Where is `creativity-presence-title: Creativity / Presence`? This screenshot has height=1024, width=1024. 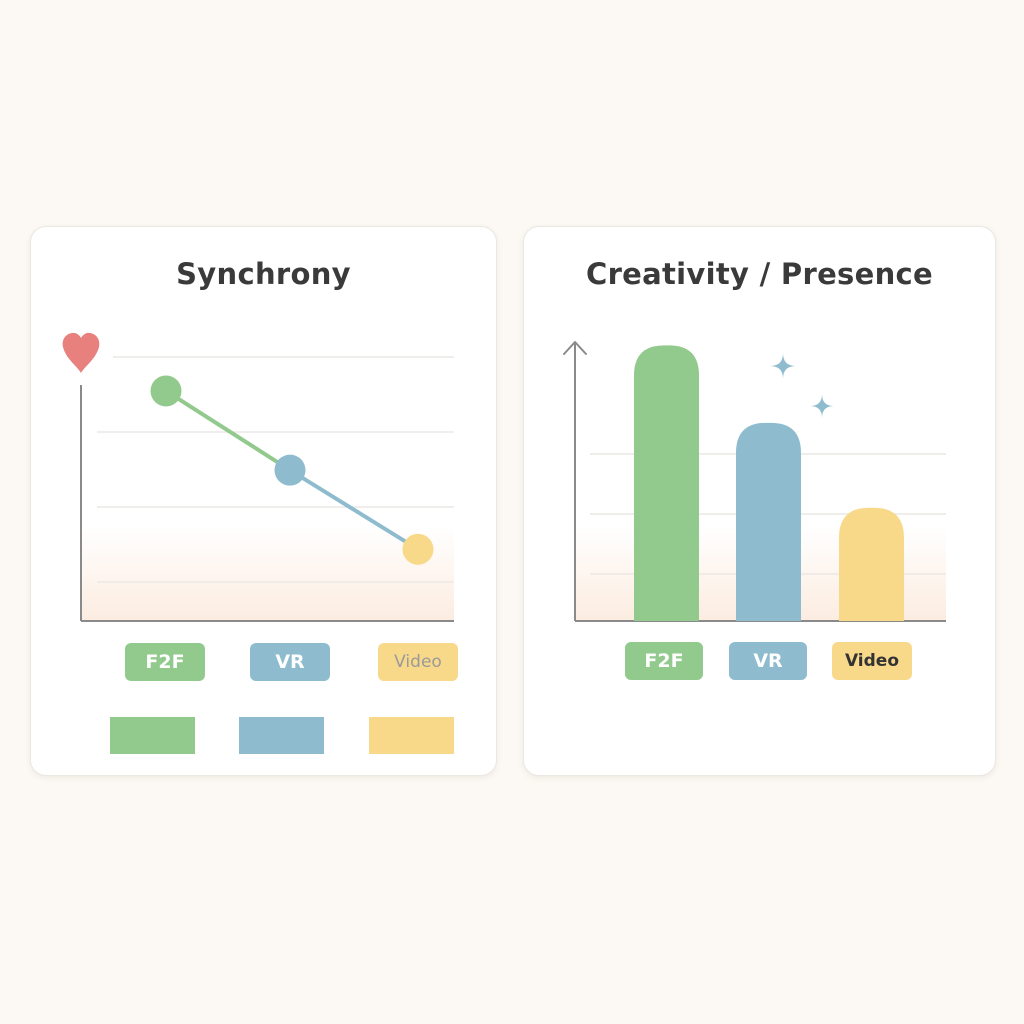
creativity-presence-title: Creativity / Presence is located at coordinates (759, 274).